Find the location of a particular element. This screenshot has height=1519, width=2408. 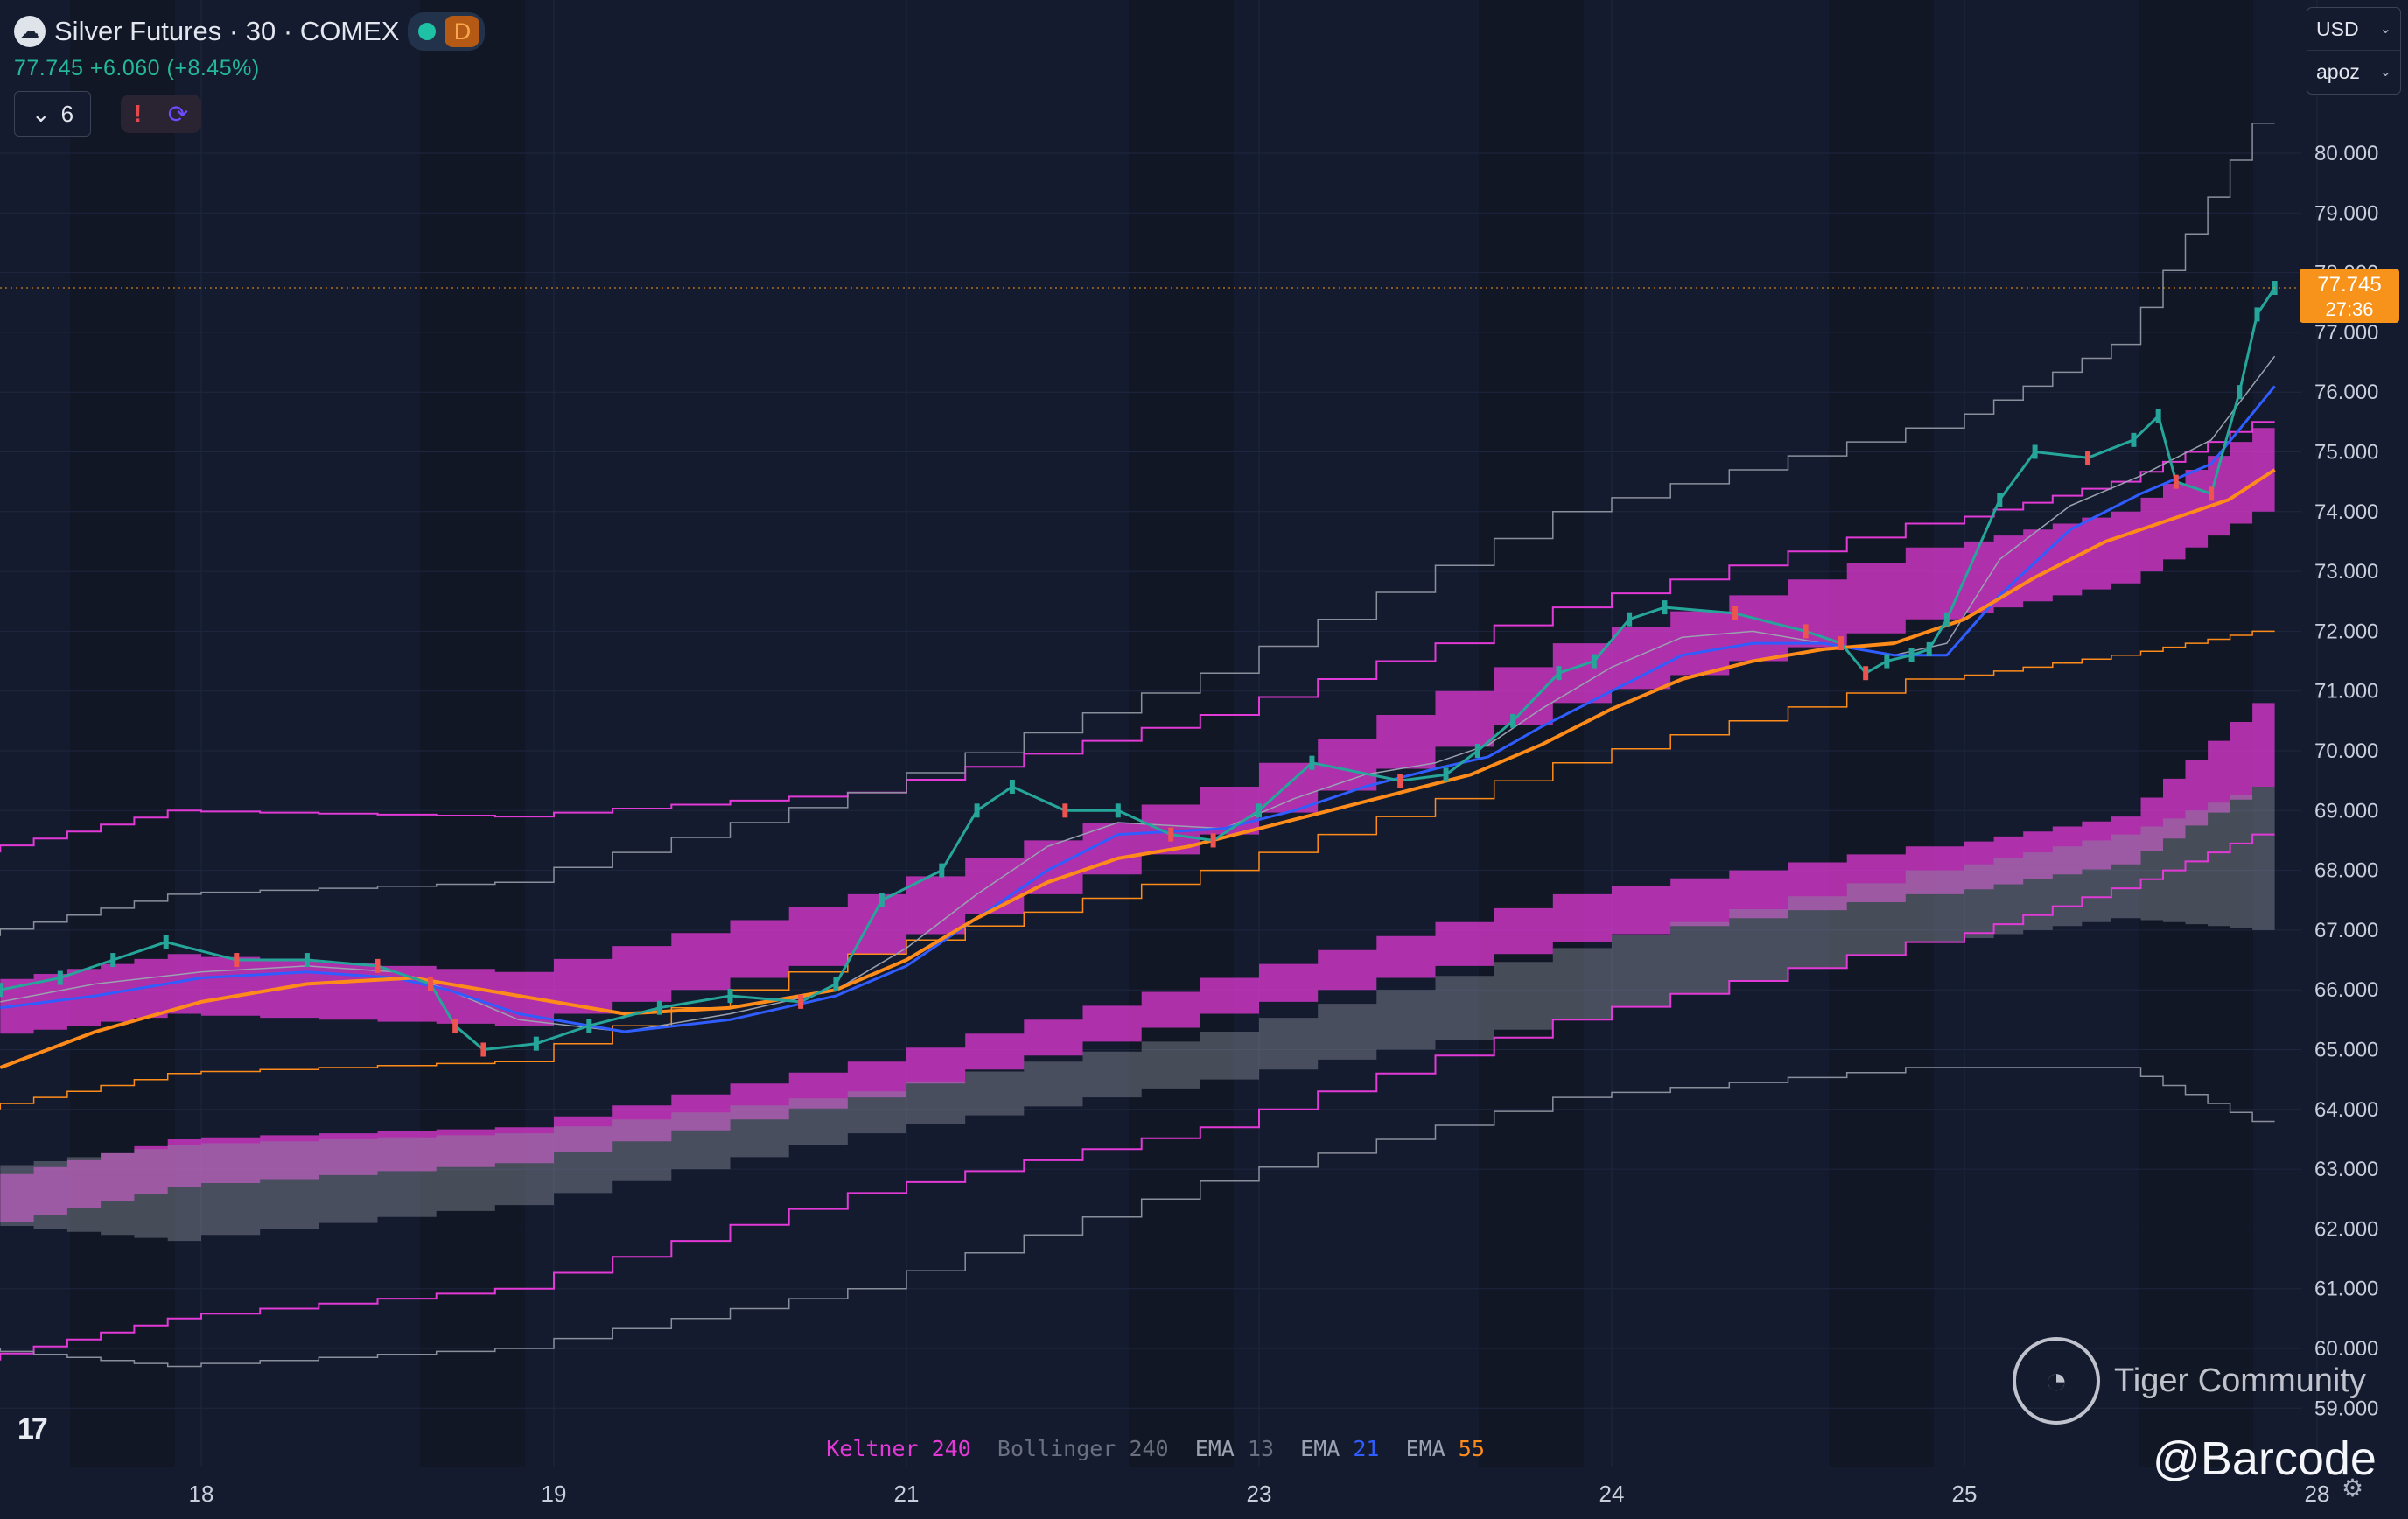

legend-ema21-name: EMA is located at coordinates (1320, 1448).